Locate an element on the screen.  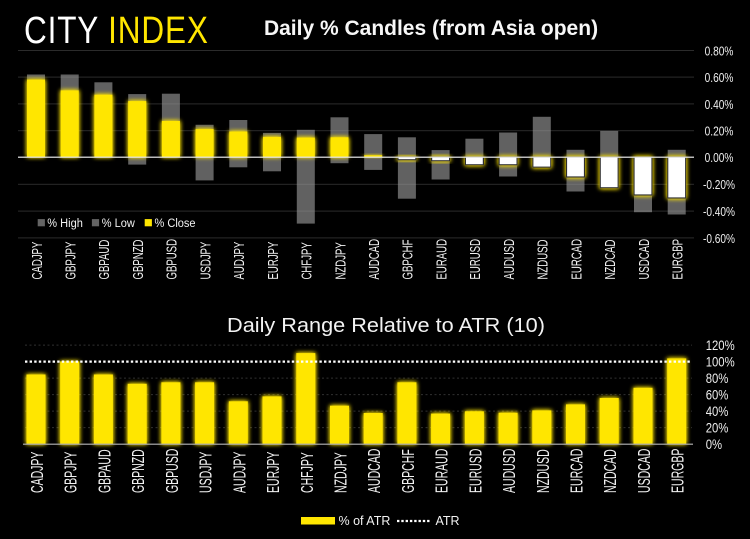
svg-text: -0.40% is located at coordinates (719, 212).